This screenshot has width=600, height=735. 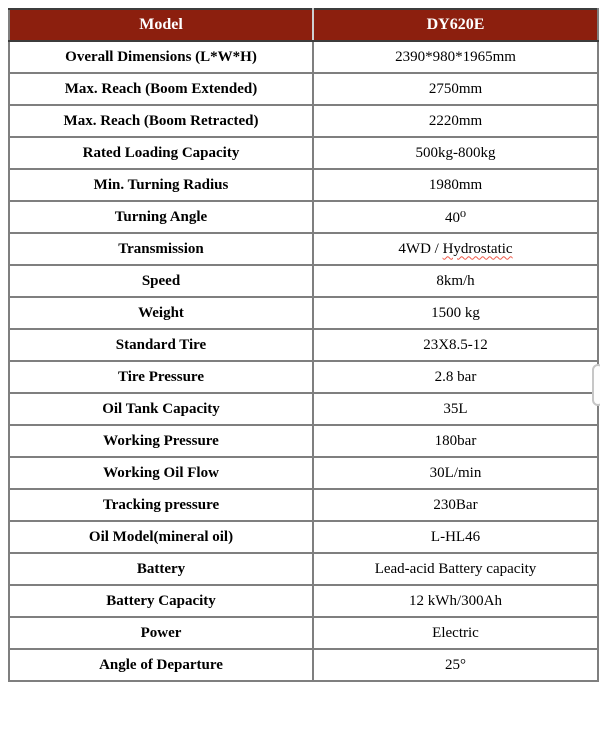 I want to click on table-row: Oil Tank Capacity 35L, so click(x=303, y=409).